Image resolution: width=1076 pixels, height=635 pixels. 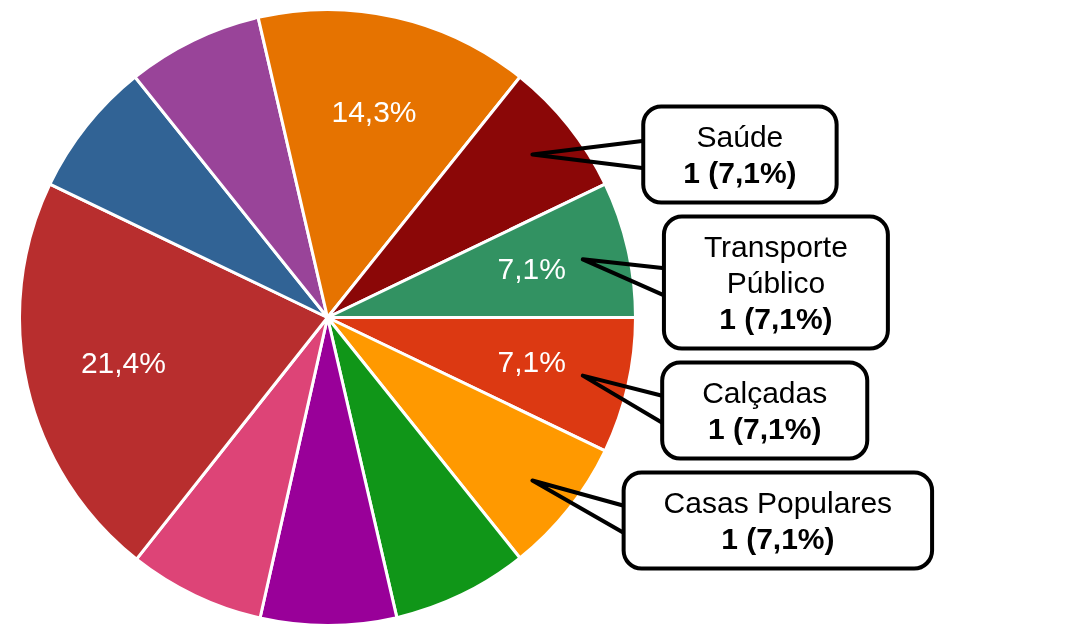 I want to click on slice-label: Casas Populares, so click(x=778, y=502).